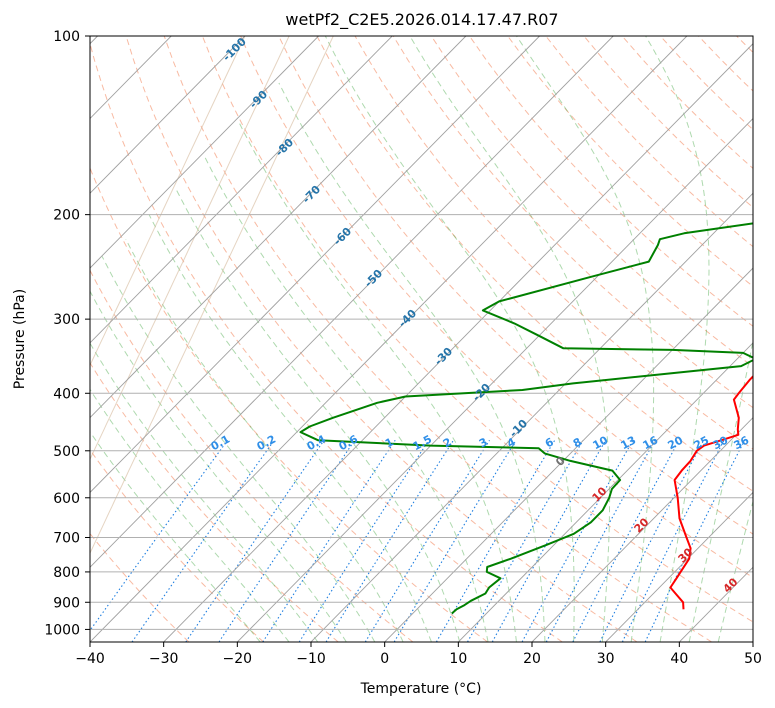 The width and height of the screenshot is (775, 708). What do you see at coordinates (66, 216) in the screenshot?
I see `y-tick-label: 200` at bounding box center [66, 216].